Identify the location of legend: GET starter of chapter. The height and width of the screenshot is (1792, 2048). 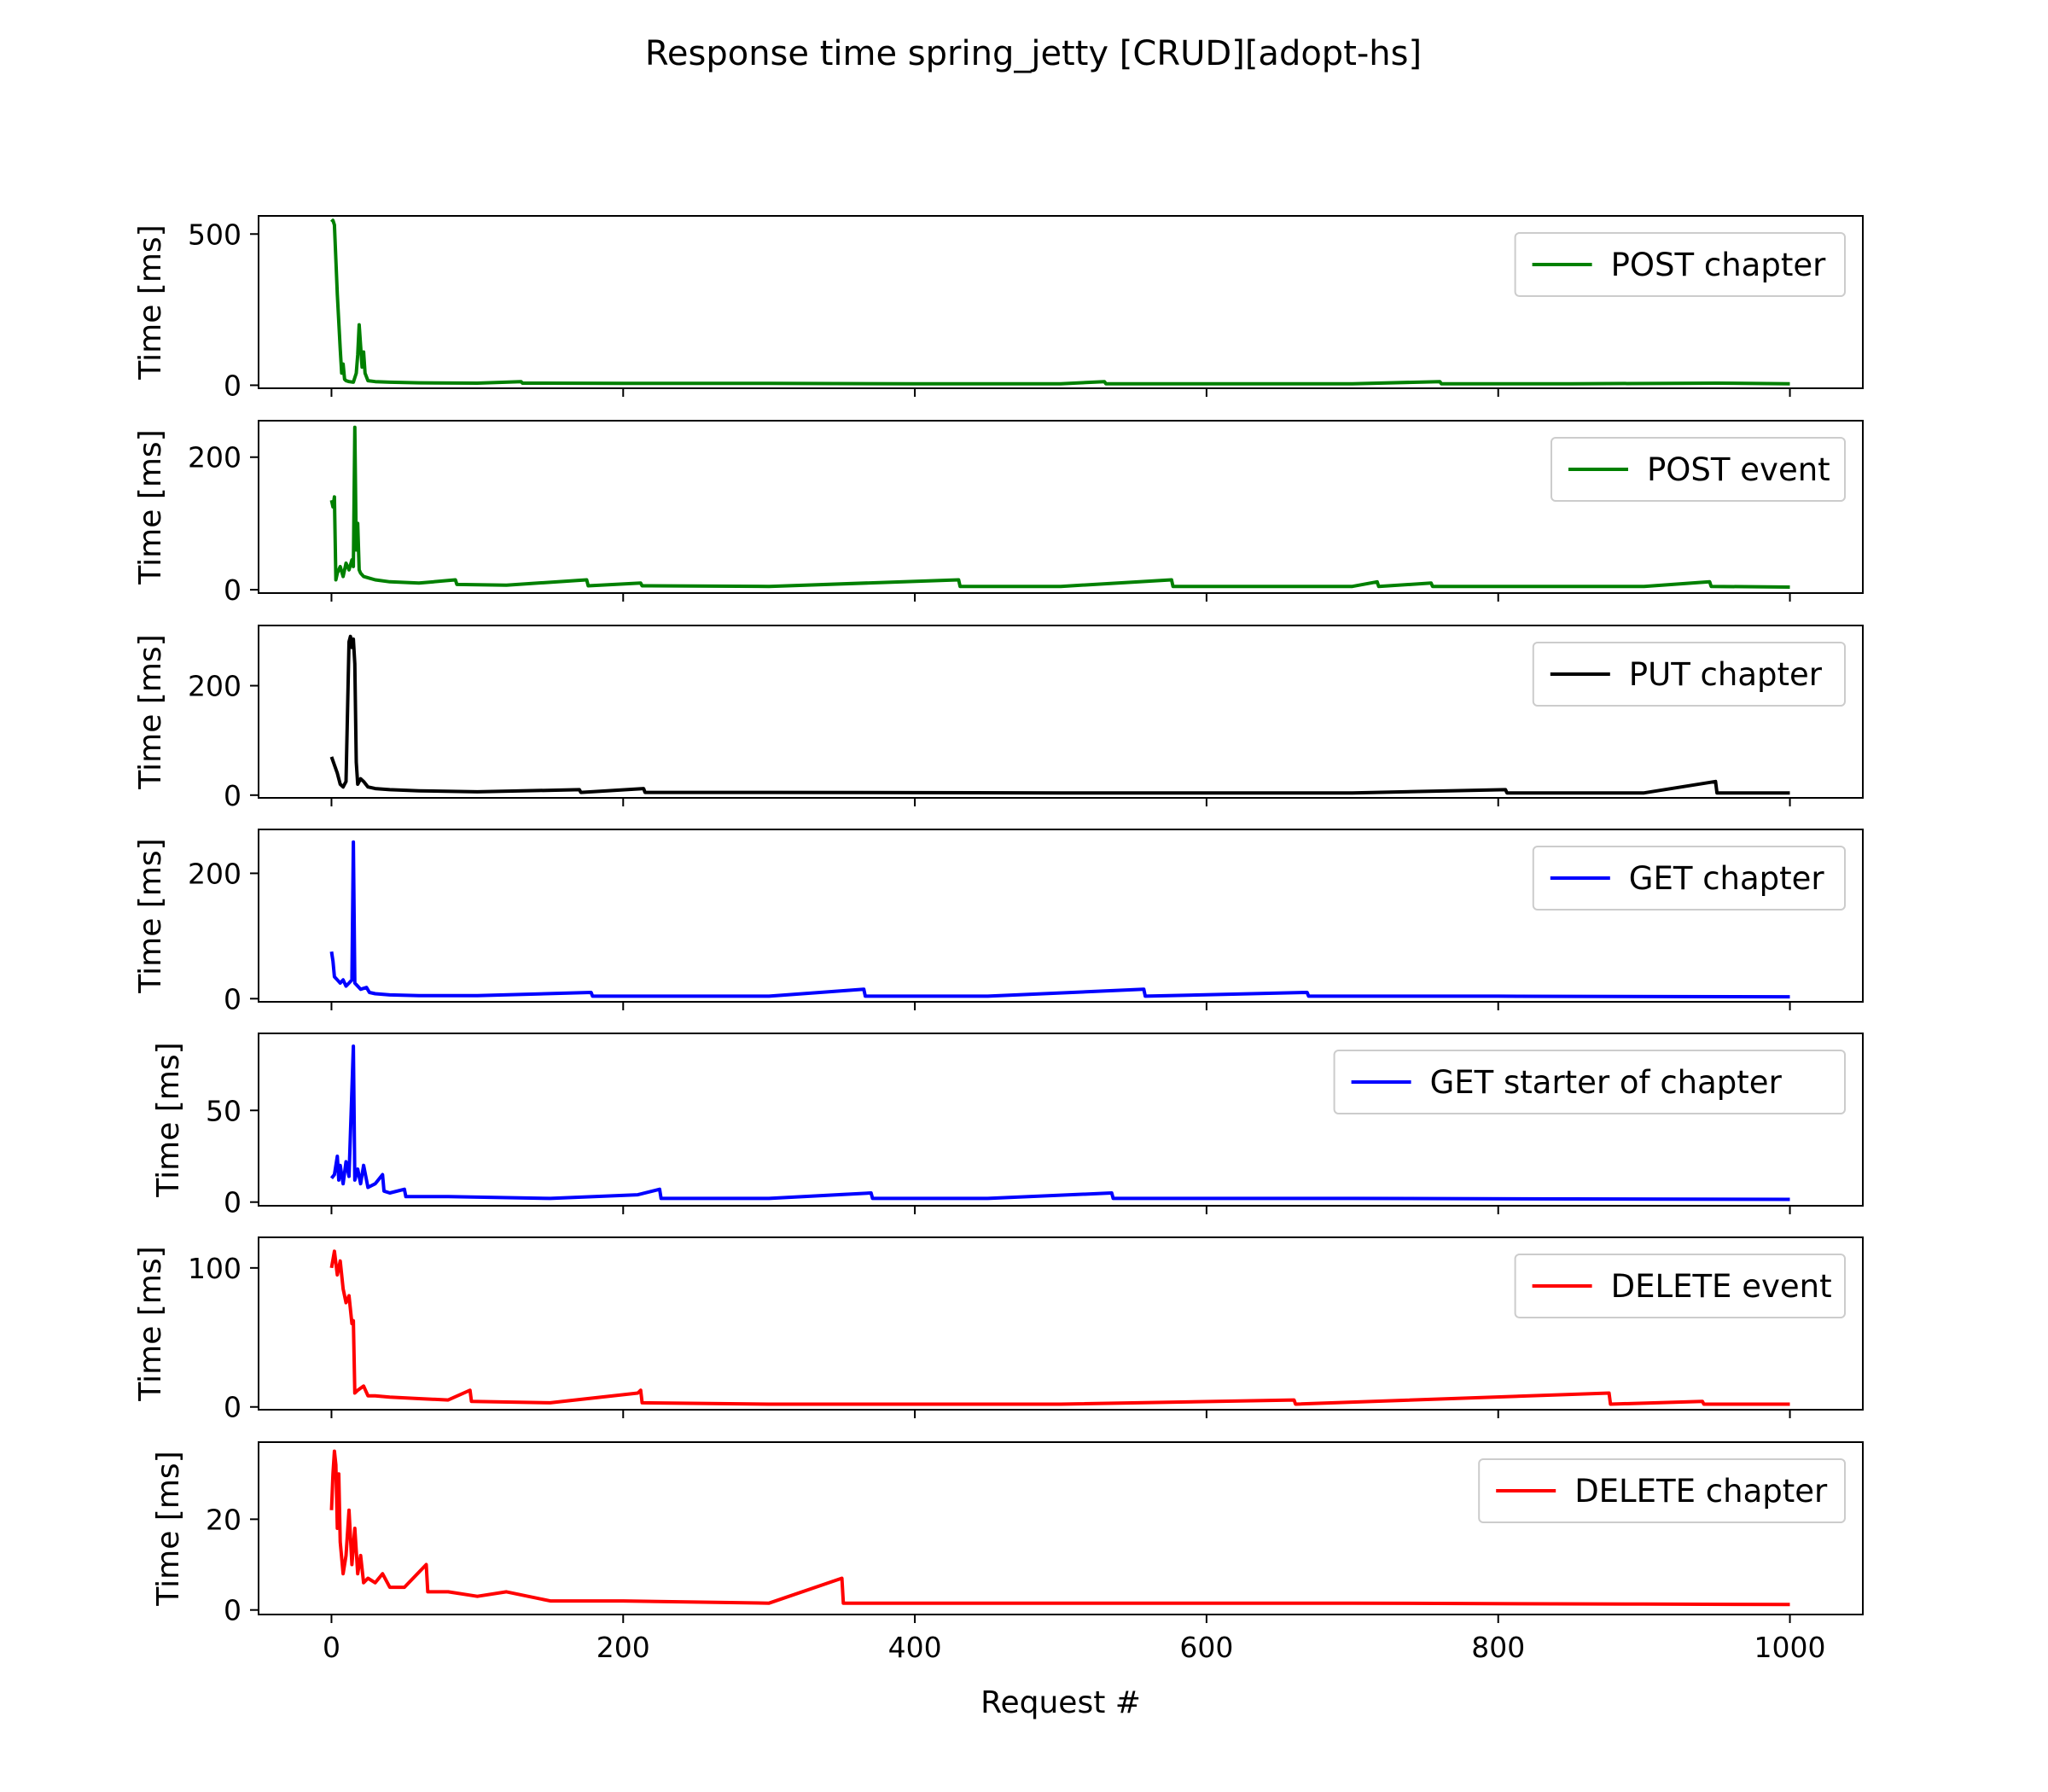
(1589, 1082).